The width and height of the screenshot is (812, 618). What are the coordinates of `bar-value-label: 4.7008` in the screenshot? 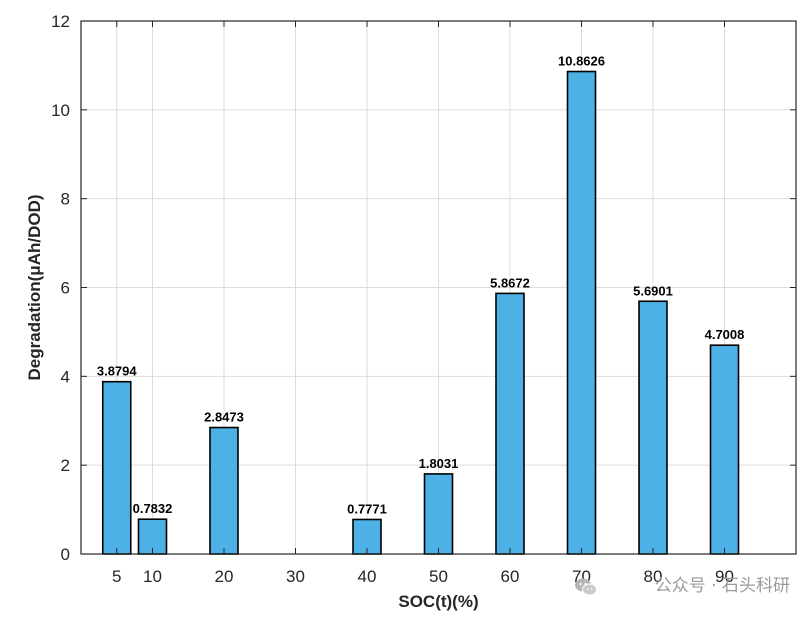 It's located at (725, 334).